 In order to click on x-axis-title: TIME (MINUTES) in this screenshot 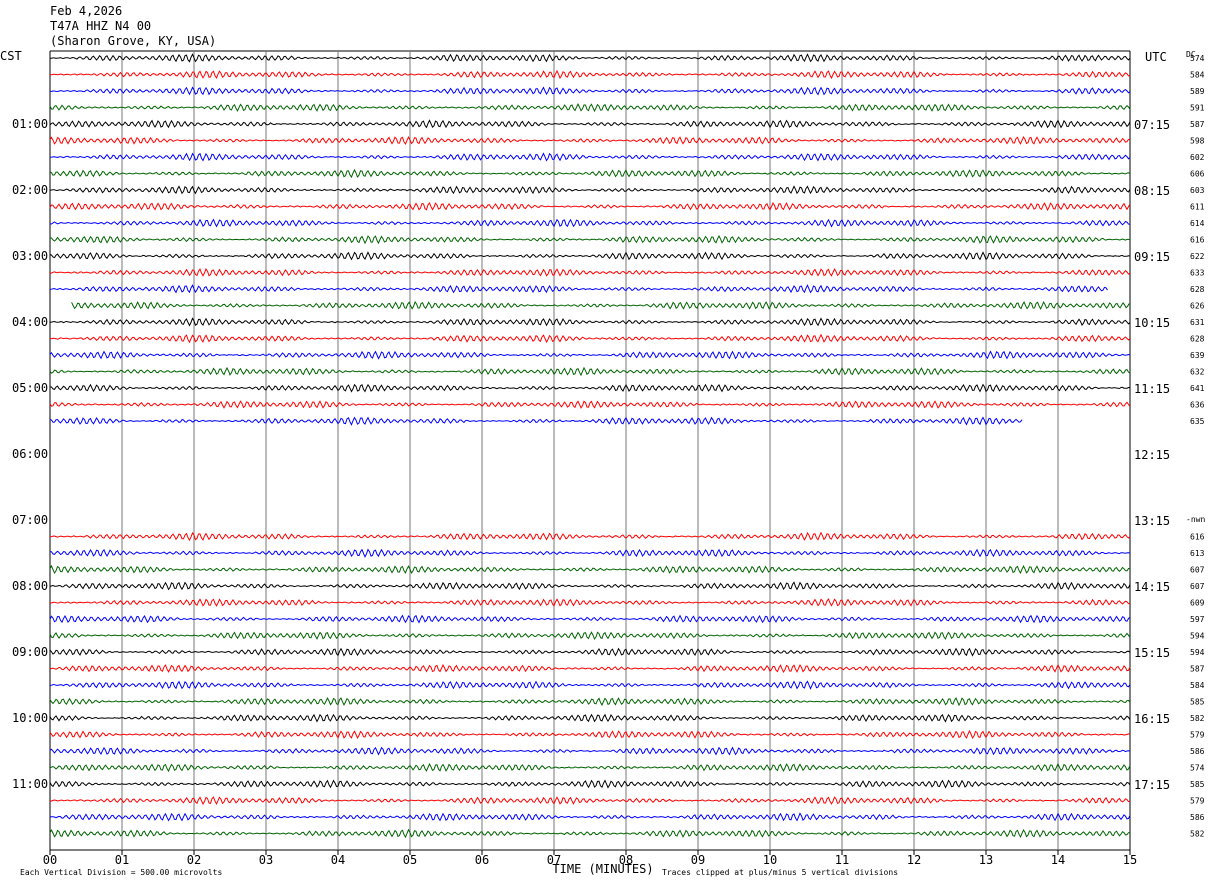, I will do `click(602, 869)`.